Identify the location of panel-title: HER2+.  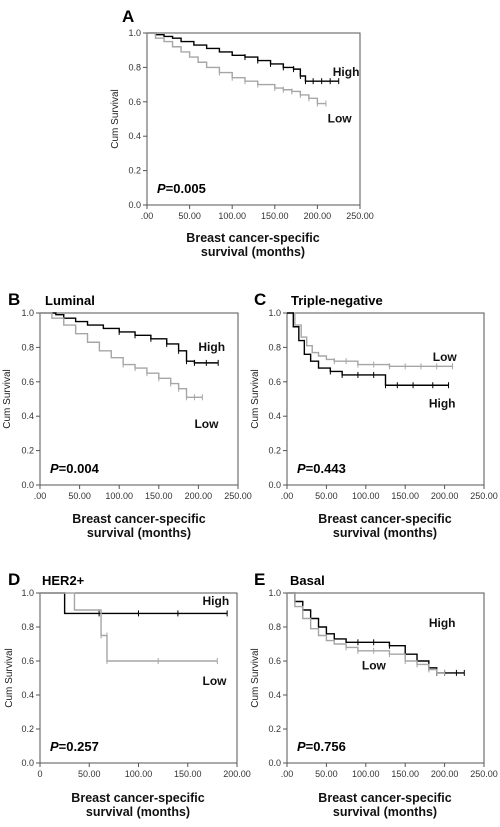
(63, 580).